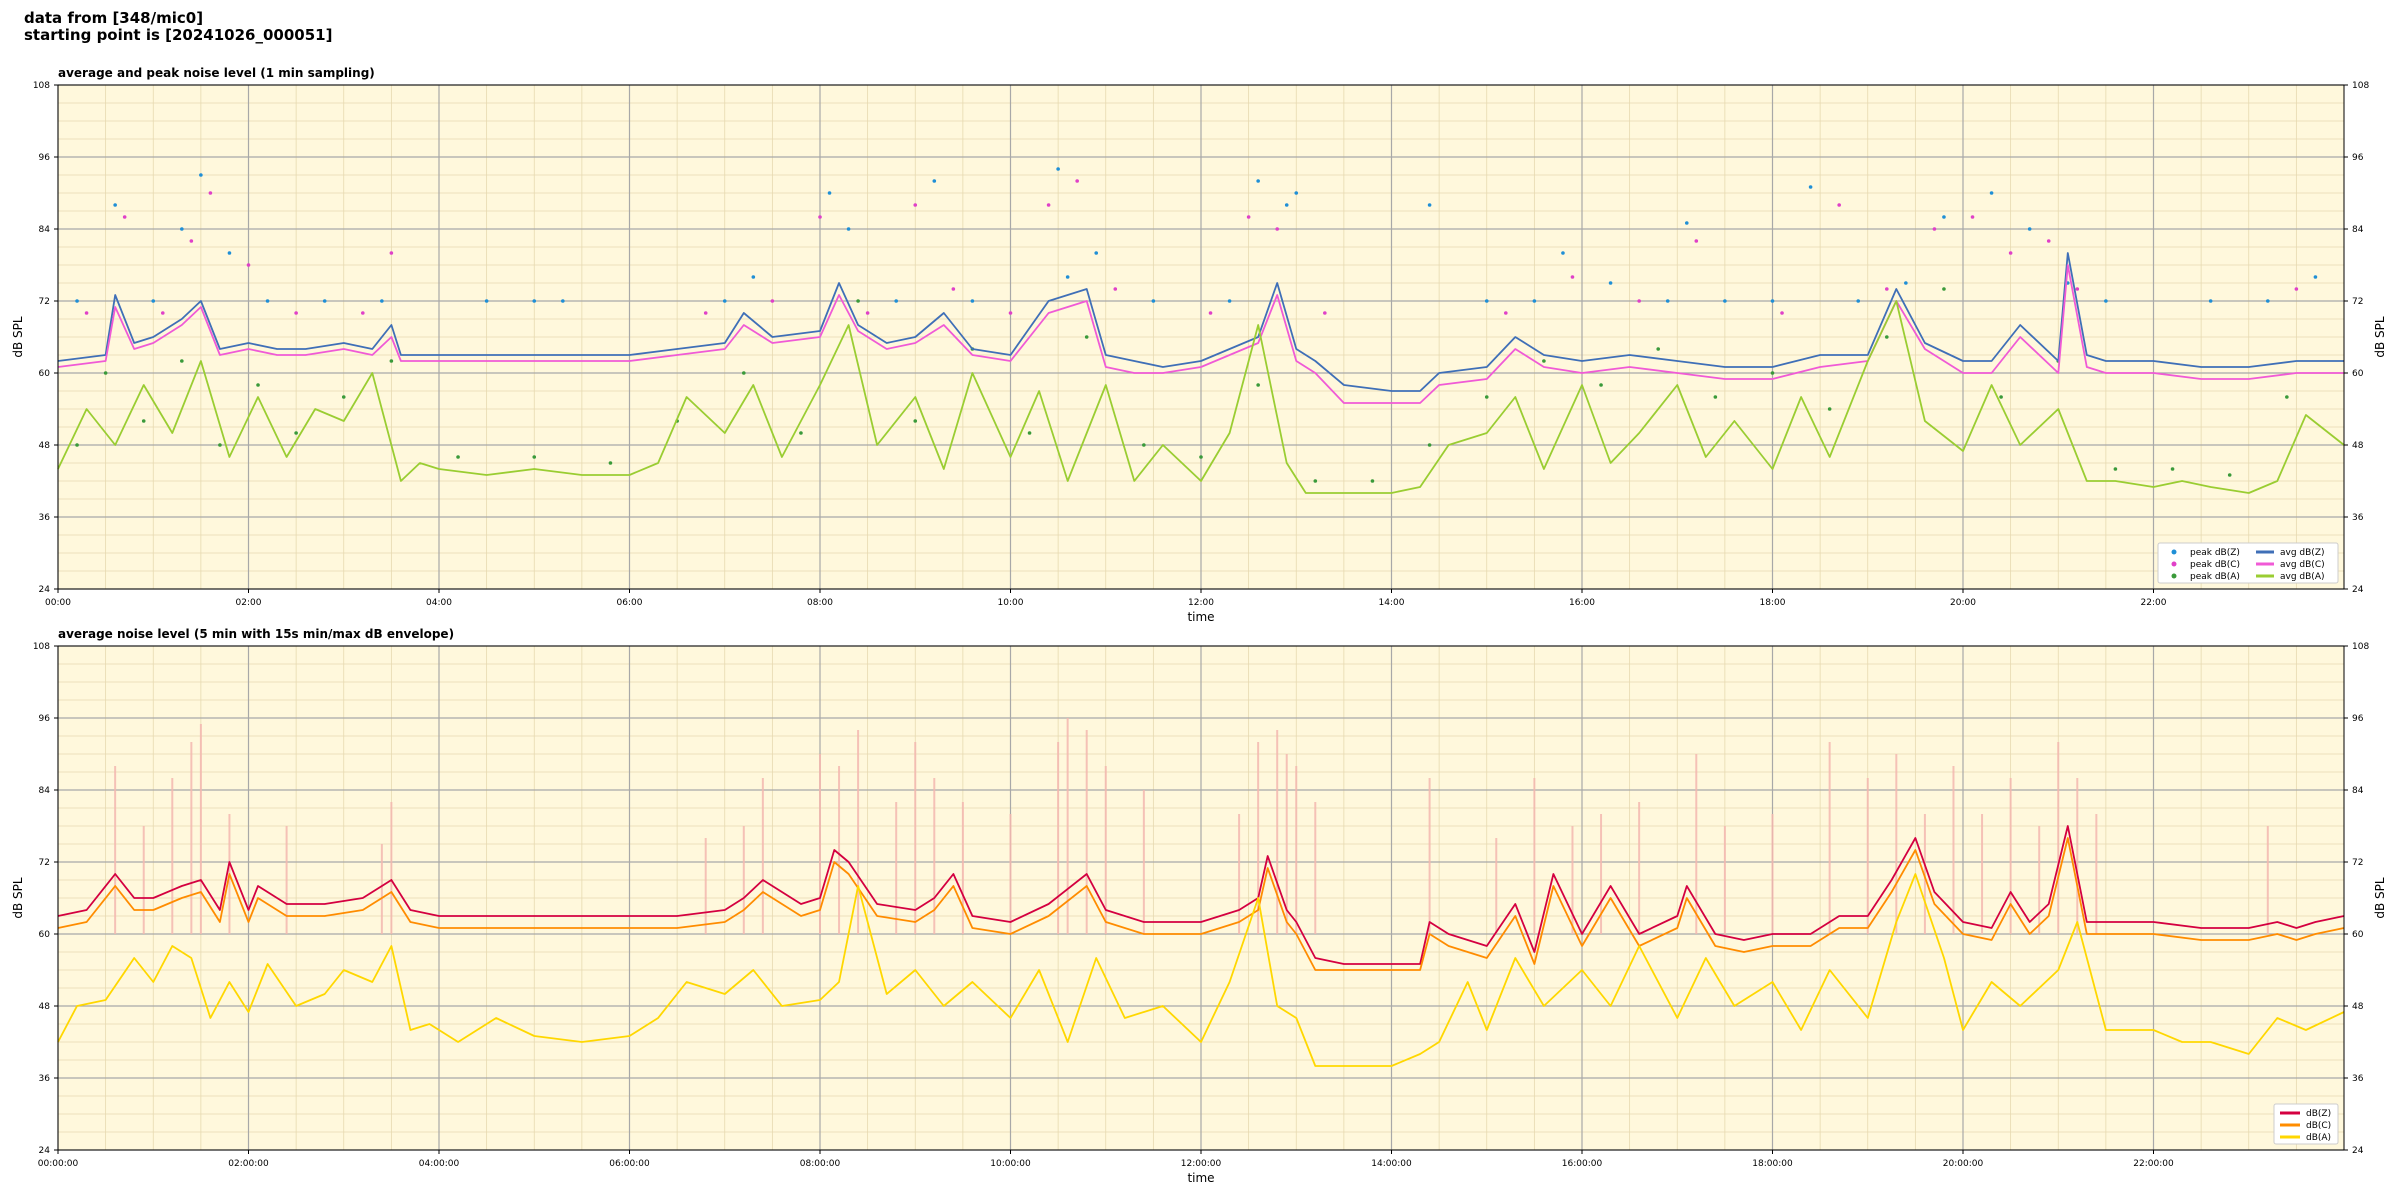 The height and width of the screenshot is (1200, 2400). I want to click on x-tick-label: 22:00:00, so click(2153, 1164).